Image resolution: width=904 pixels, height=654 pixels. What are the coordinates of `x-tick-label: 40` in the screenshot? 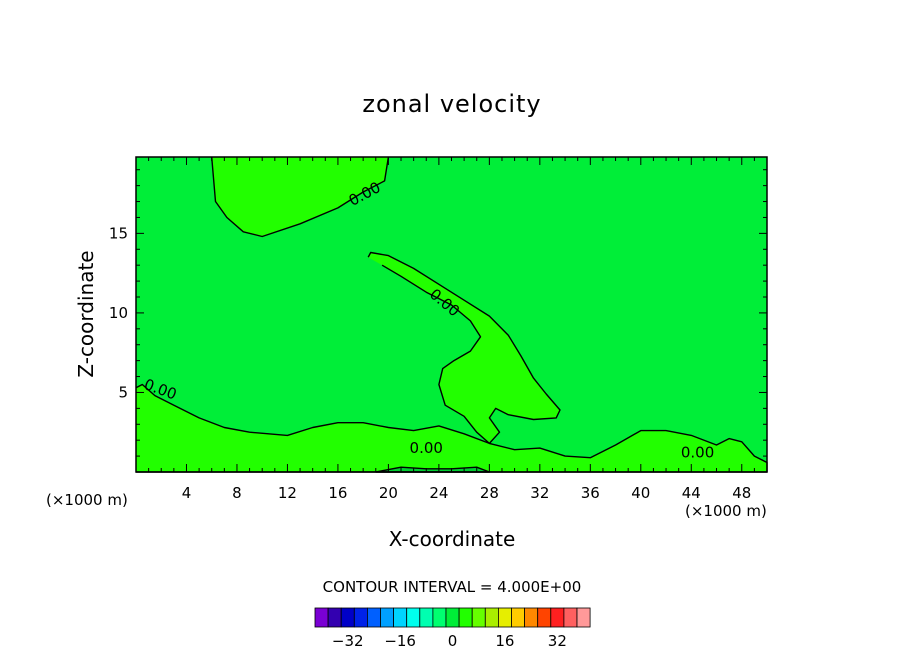 It's located at (640, 493).